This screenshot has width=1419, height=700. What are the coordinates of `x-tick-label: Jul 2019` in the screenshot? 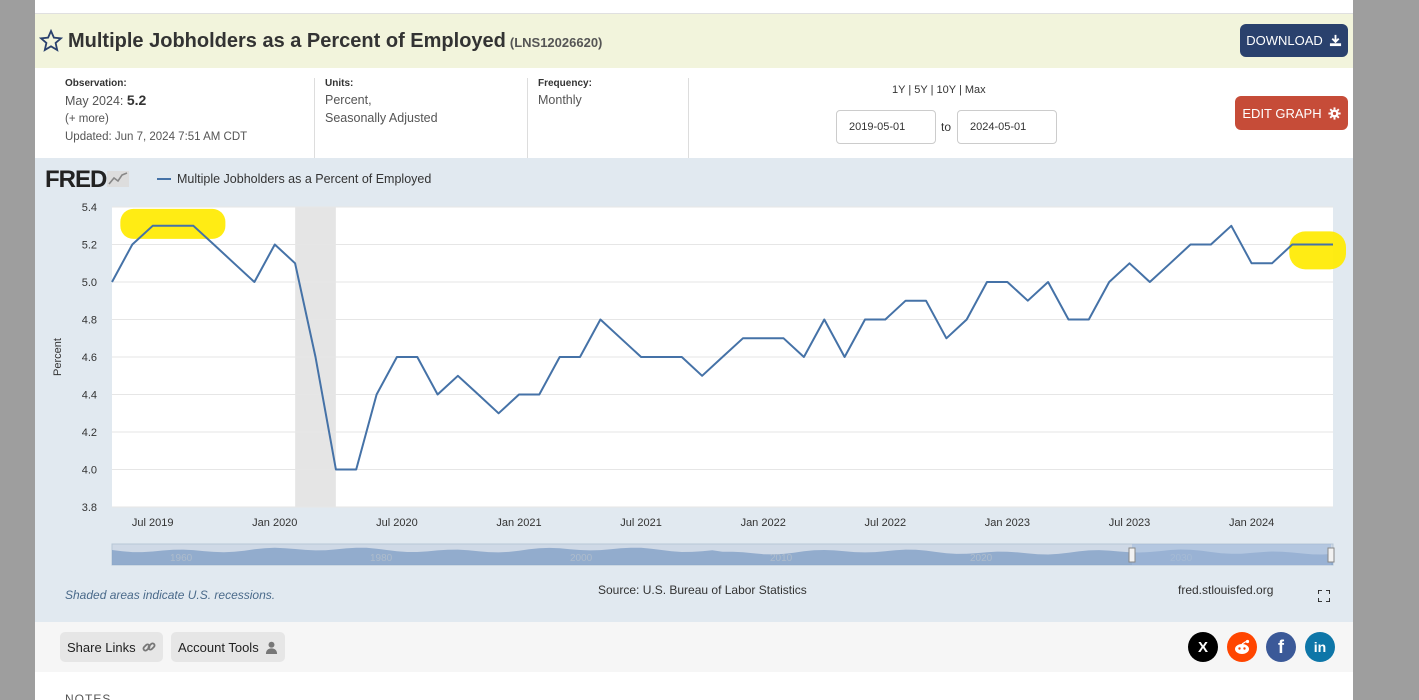 It's located at (153, 523).